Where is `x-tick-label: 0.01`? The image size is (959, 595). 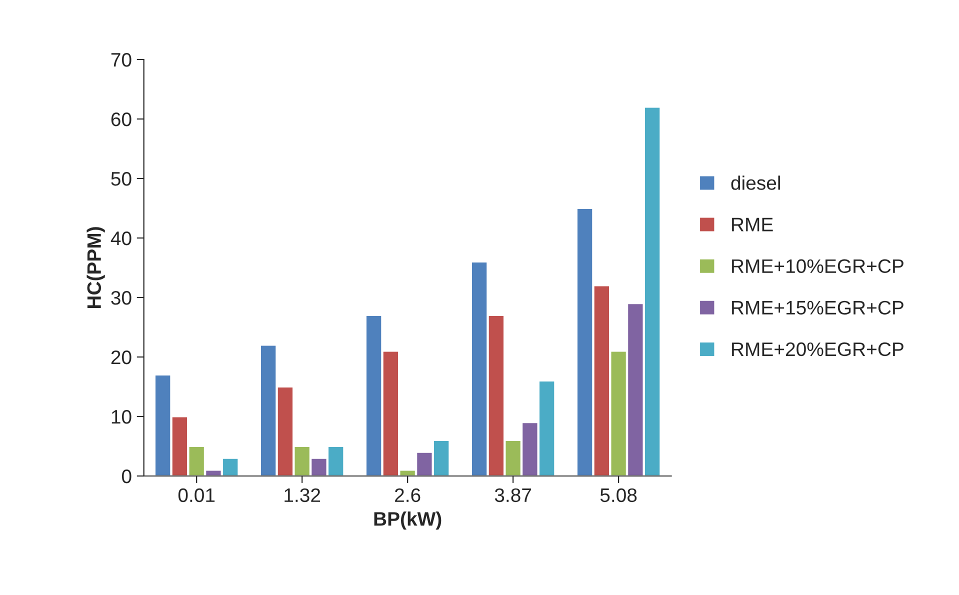 x-tick-label: 0.01 is located at coordinates (196, 495).